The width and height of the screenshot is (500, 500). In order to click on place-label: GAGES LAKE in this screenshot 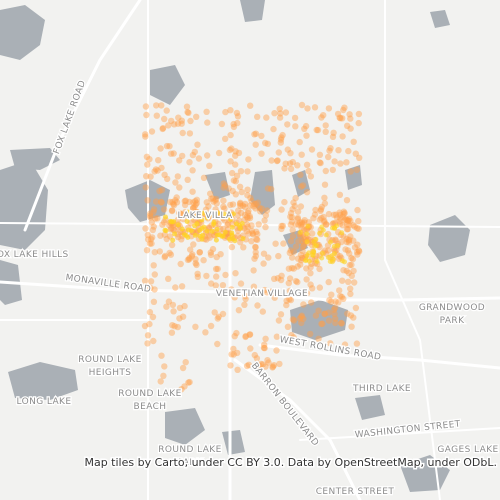, I will do `click(467, 450)`.